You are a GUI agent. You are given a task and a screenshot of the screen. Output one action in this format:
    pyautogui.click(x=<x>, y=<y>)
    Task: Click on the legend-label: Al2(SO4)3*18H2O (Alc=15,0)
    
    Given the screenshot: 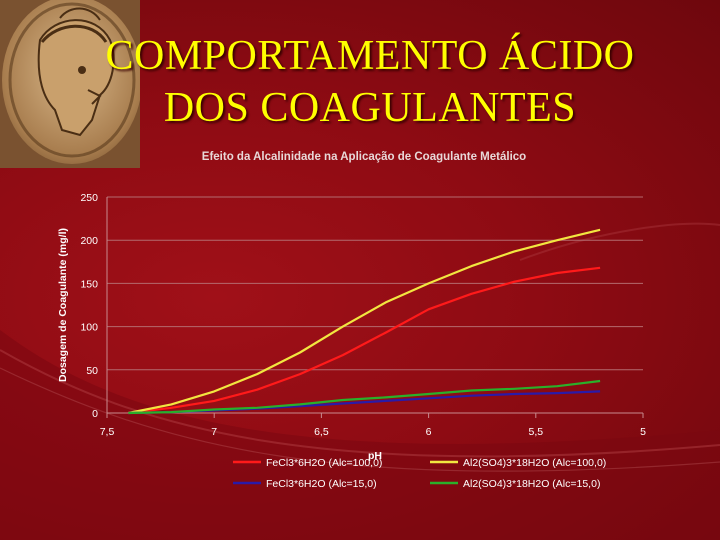 What is the action you would take?
    pyautogui.click(x=531, y=484)
    